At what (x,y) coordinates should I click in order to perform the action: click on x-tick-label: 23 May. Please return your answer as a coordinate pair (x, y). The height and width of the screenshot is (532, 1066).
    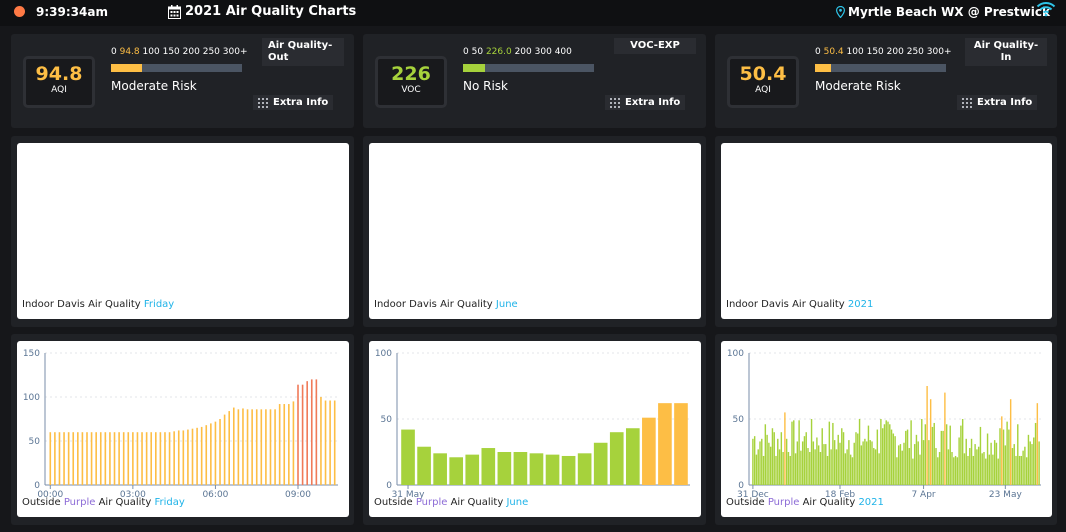
    Looking at the image, I should click on (1006, 495).